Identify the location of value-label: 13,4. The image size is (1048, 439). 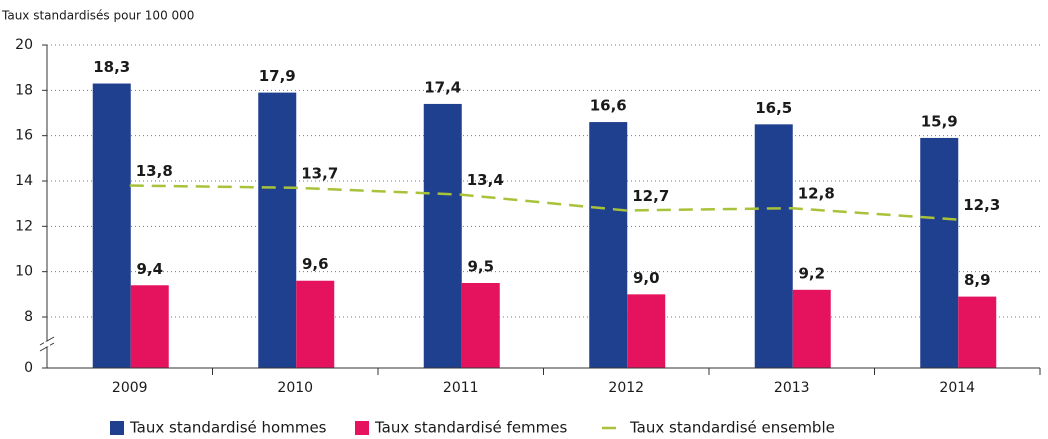
(485, 180).